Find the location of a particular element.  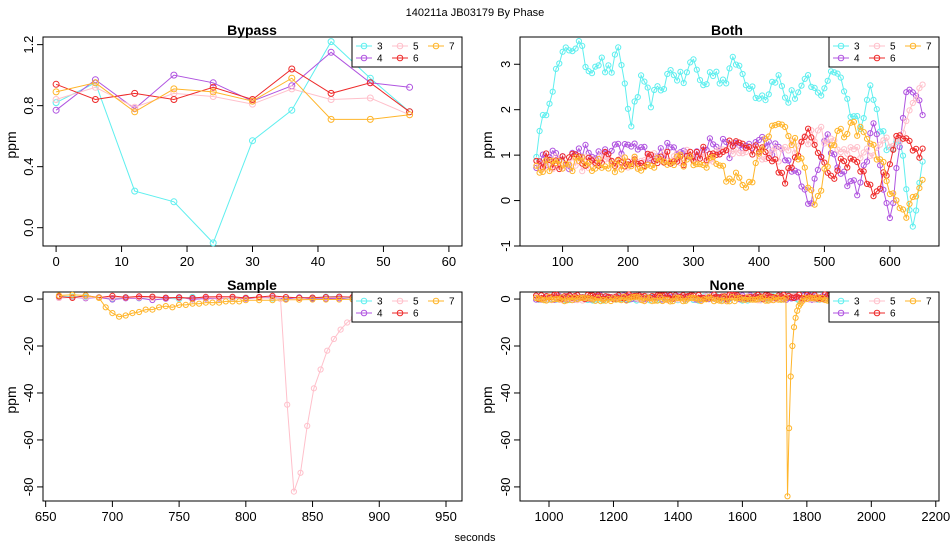

none-xtick-label: 1200 is located at coordinates (613, 516).